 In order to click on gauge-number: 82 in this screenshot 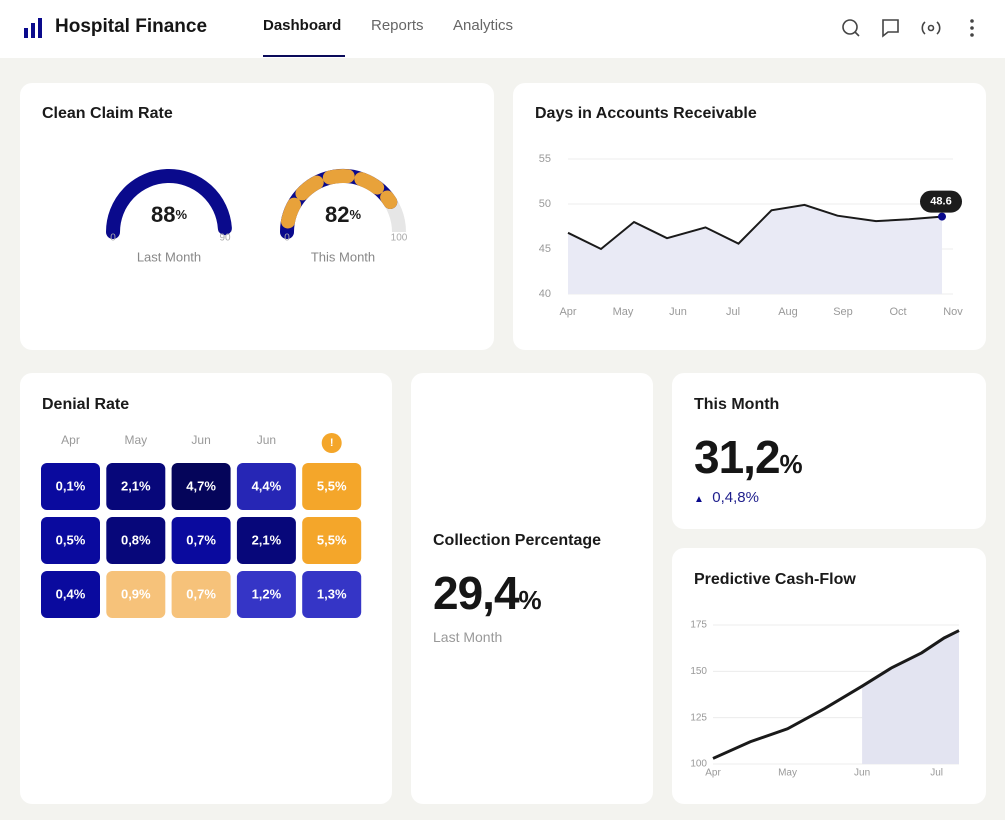, I will do `click(337, 214)`.